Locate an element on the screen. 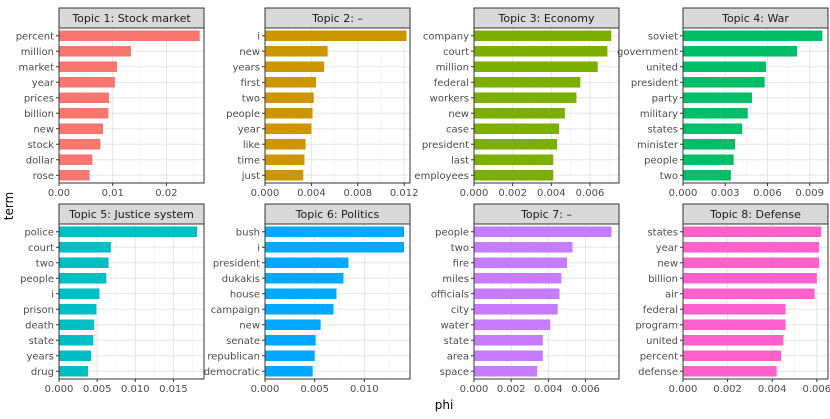 This screenshot has height=419, width=830. category-label: police is located at coordinates (39, 232).